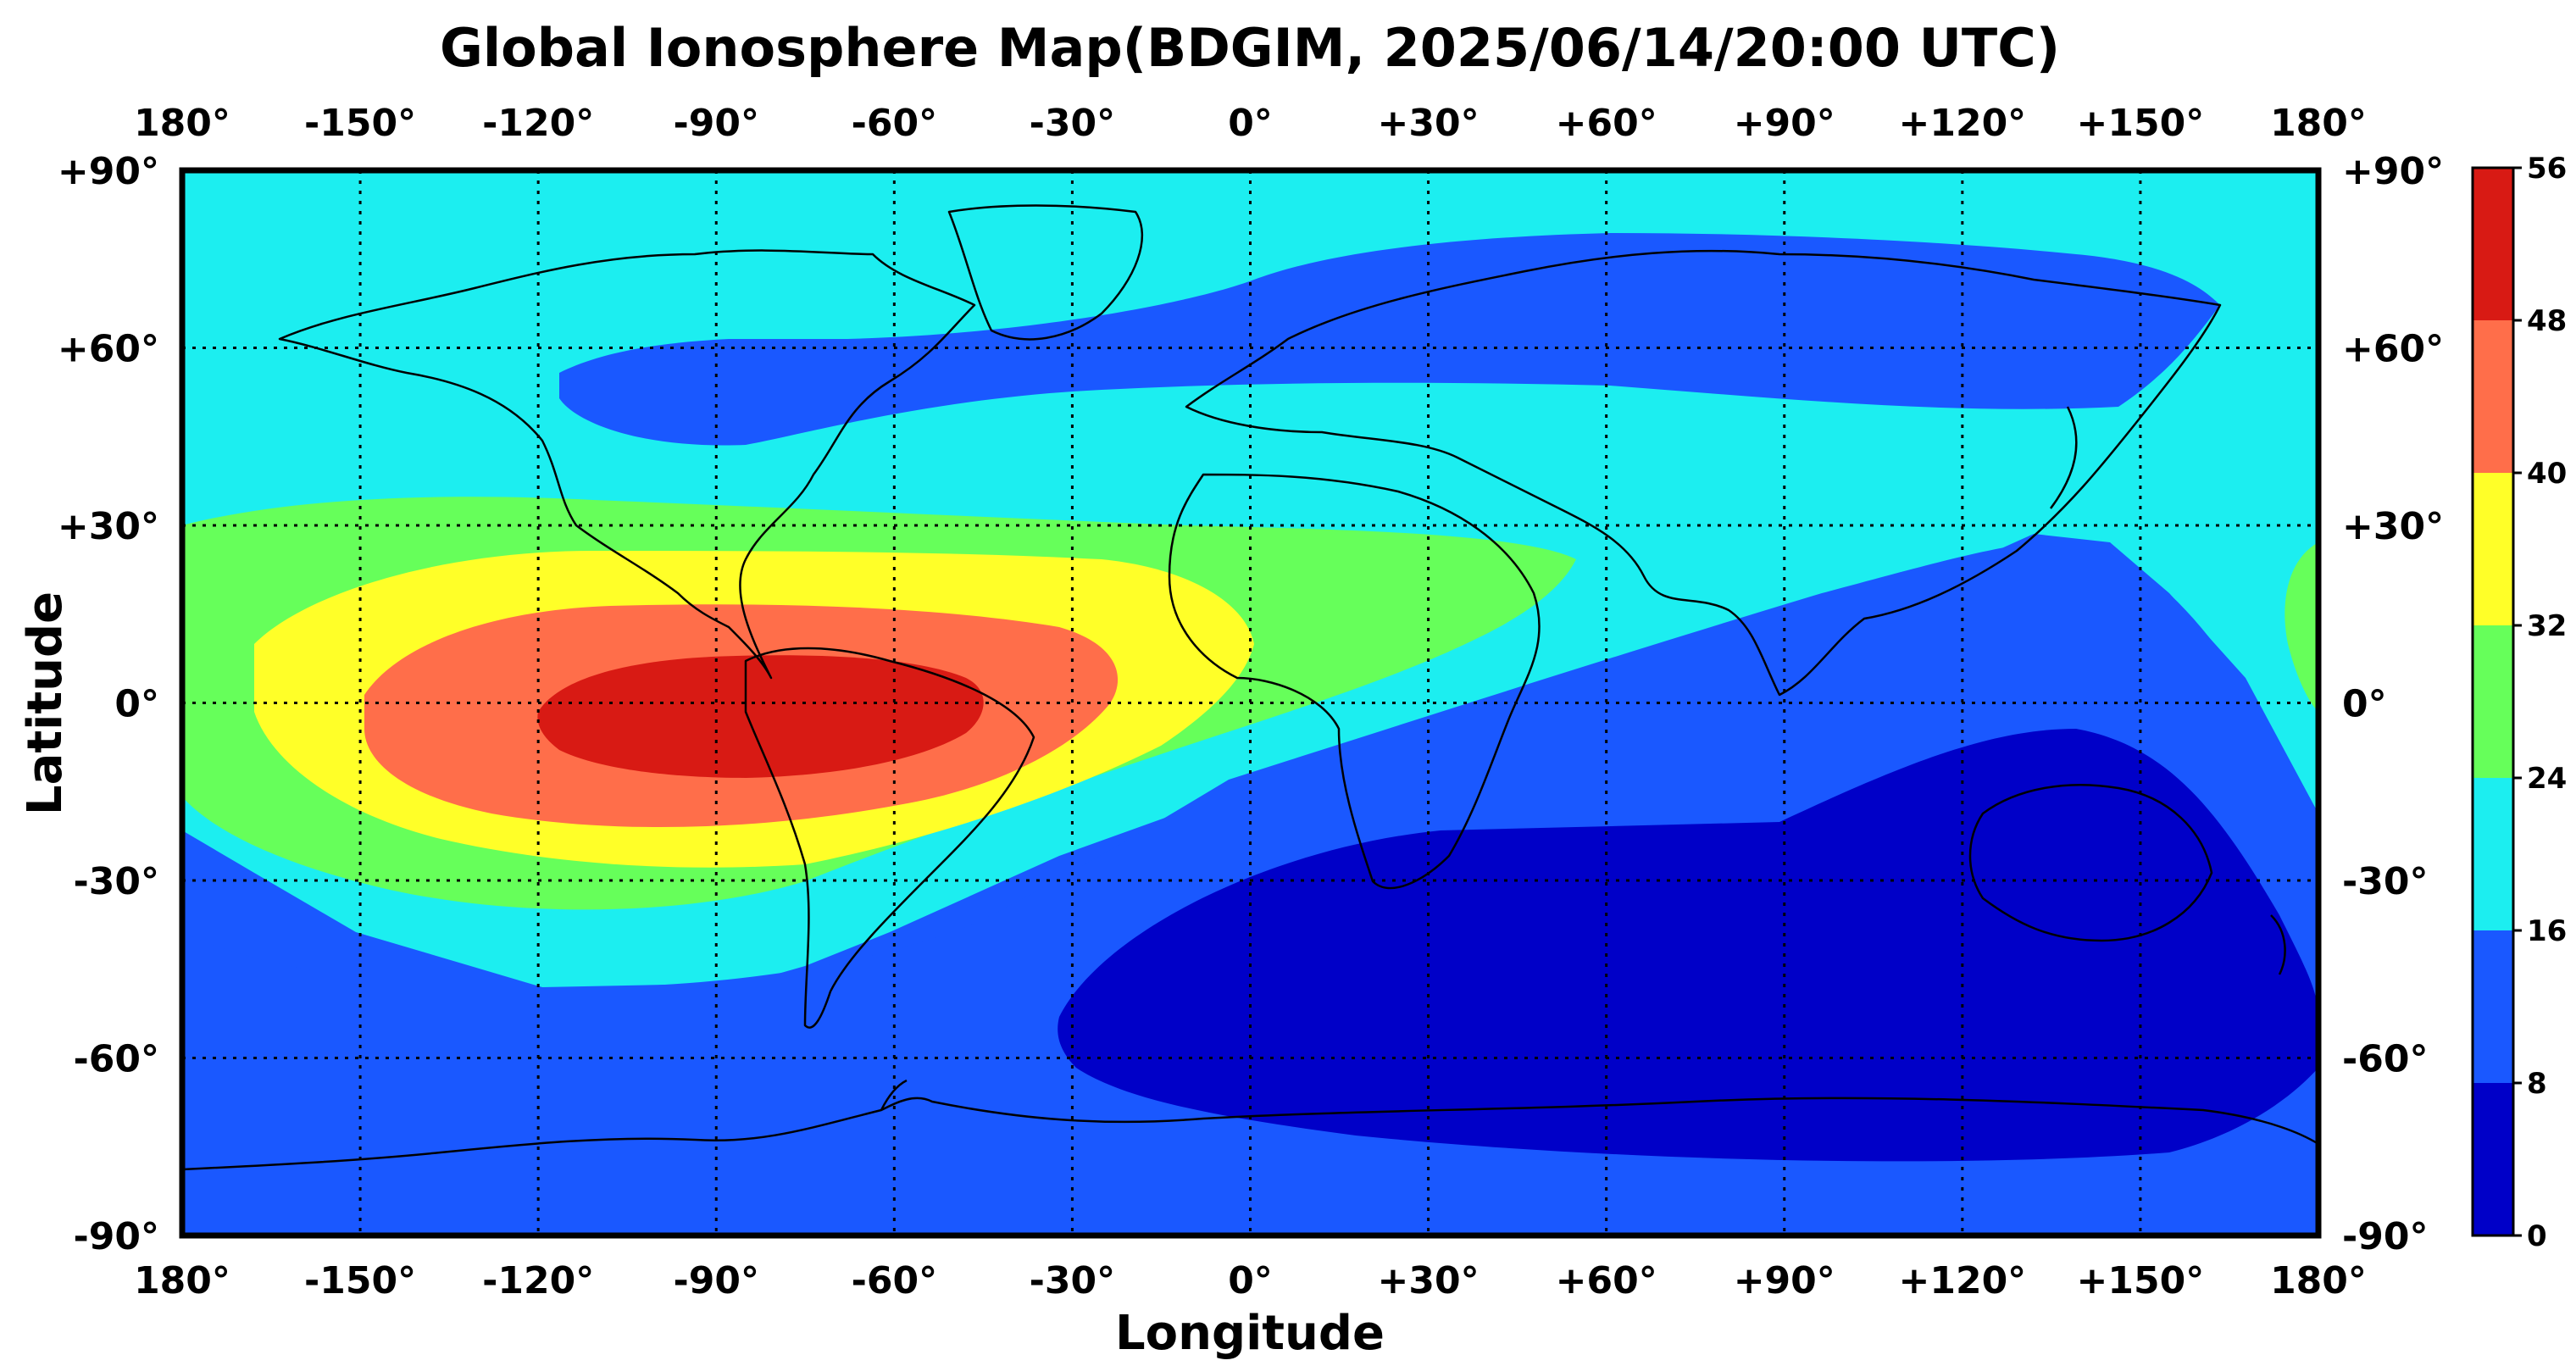 This screenshot has width=2576, height=1366. Describe the element at coordinates (627, 464) in the screenshot. I see `coastline-north-america` at that location.